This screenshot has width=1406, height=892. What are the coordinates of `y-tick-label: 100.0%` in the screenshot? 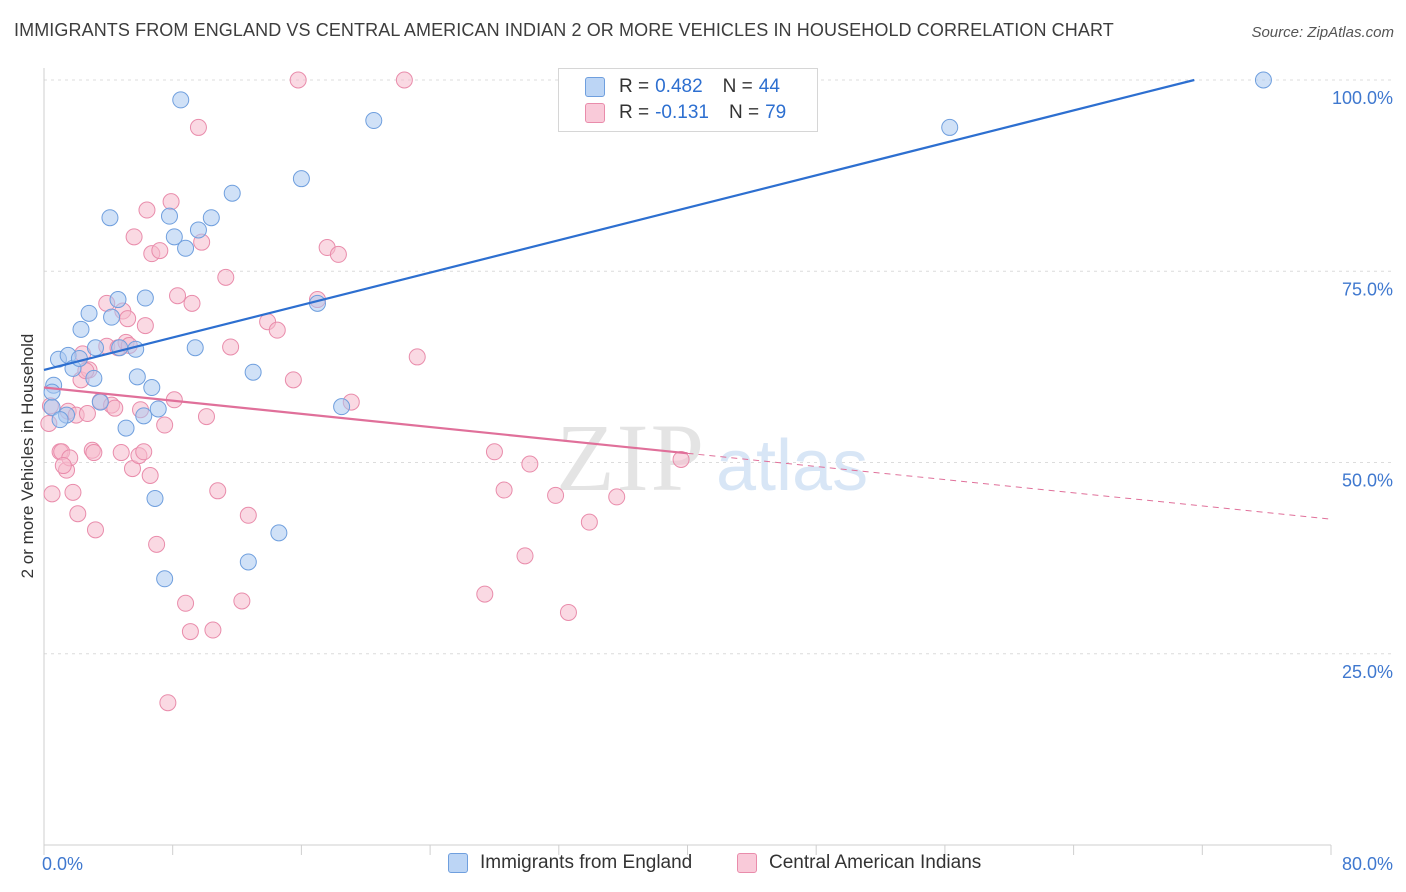 It's located at (1362, 98).